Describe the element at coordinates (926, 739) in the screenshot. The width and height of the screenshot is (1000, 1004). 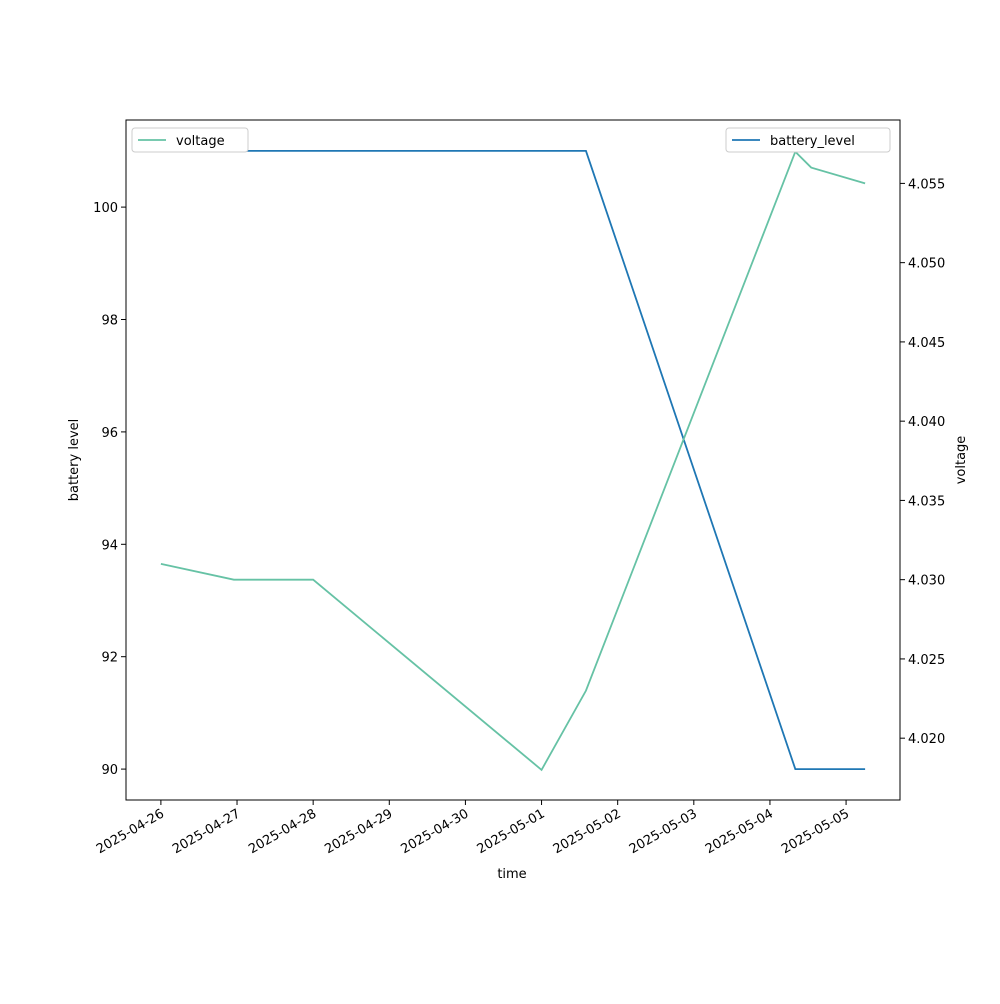
I see `y2-tick-label: 4.020` at that location.